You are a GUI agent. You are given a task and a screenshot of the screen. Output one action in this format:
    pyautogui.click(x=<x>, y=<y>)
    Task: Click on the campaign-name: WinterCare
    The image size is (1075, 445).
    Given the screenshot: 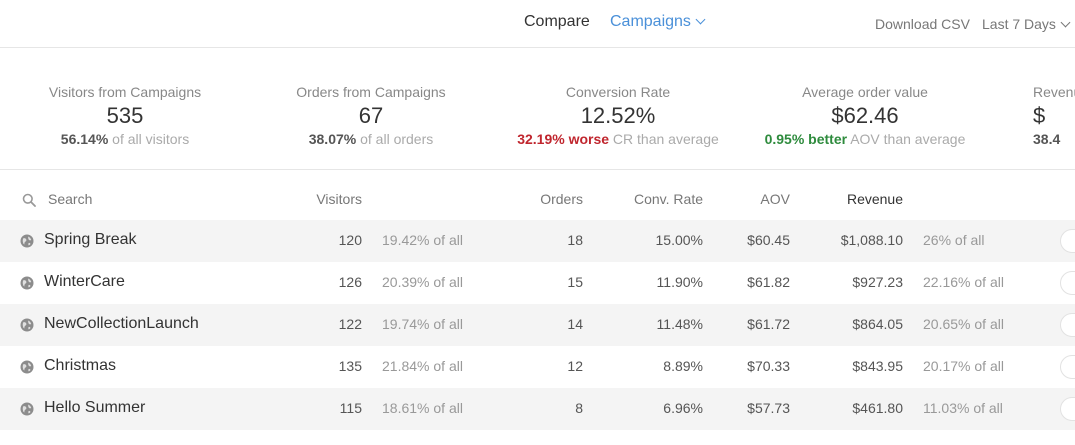 What is the action you would take?
    pyautogui.click(x=84, y=281)
    